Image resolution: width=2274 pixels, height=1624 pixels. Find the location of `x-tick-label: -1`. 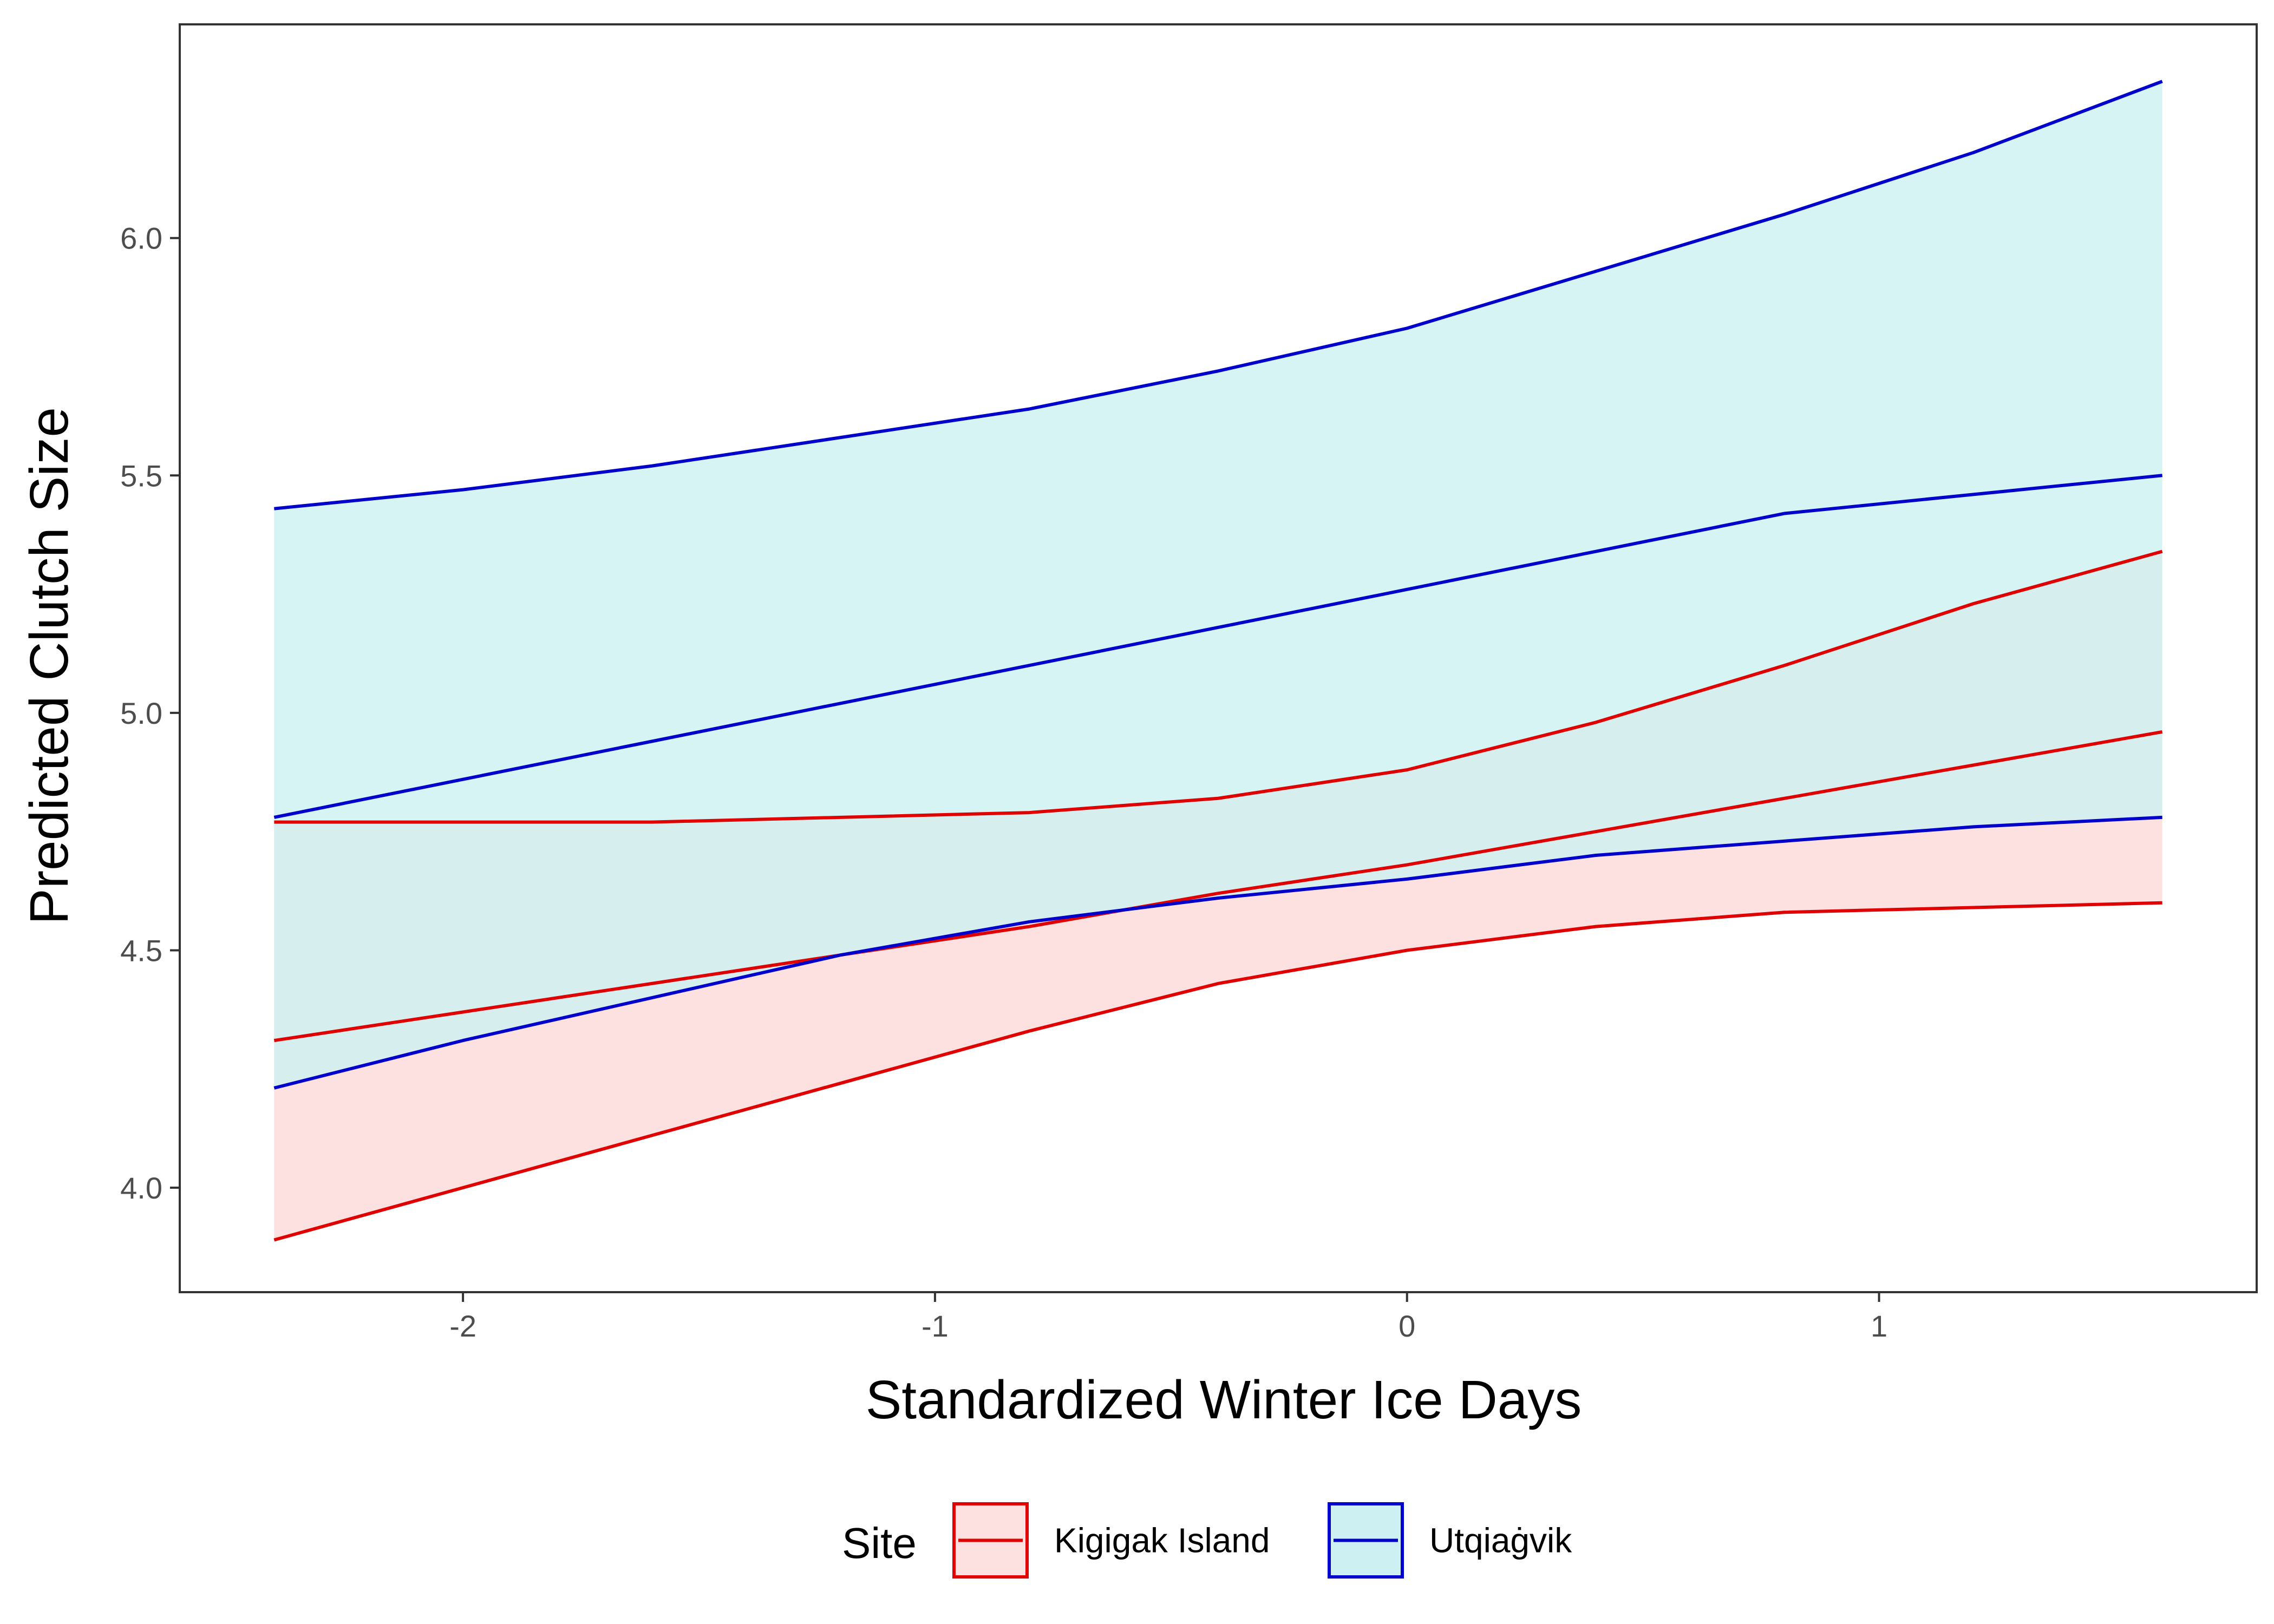

x-tick-label: -1 is located at coordinates (936, 1326).